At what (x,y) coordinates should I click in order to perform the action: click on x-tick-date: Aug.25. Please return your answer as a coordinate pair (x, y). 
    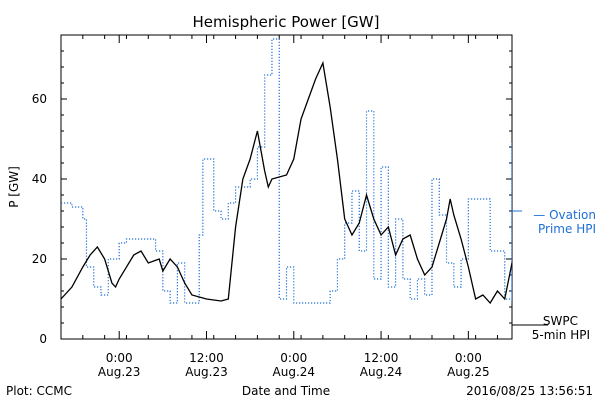
    Looking at the image, I should click on (468, 372).